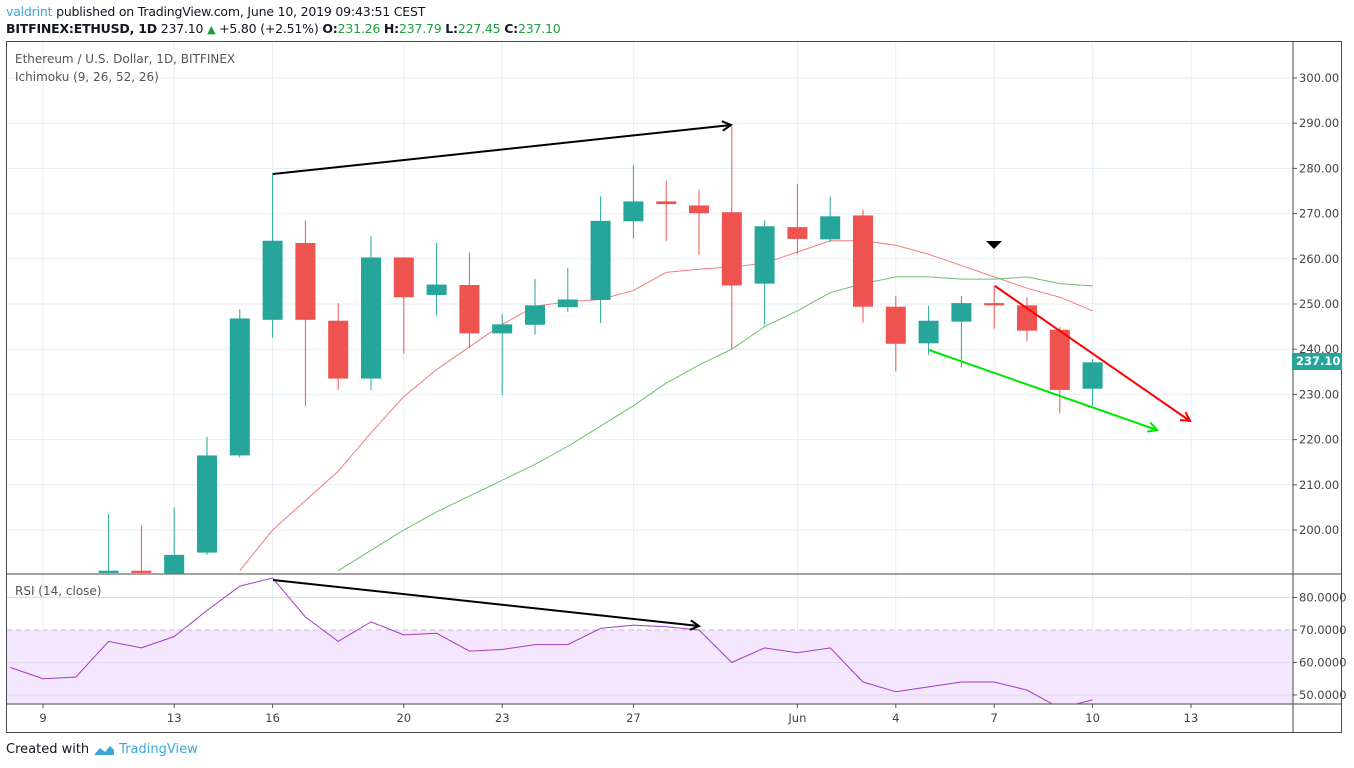 This screenshot has width=1354, height=768. I want to click on tradingview-logo-icon, so click(104, 750).